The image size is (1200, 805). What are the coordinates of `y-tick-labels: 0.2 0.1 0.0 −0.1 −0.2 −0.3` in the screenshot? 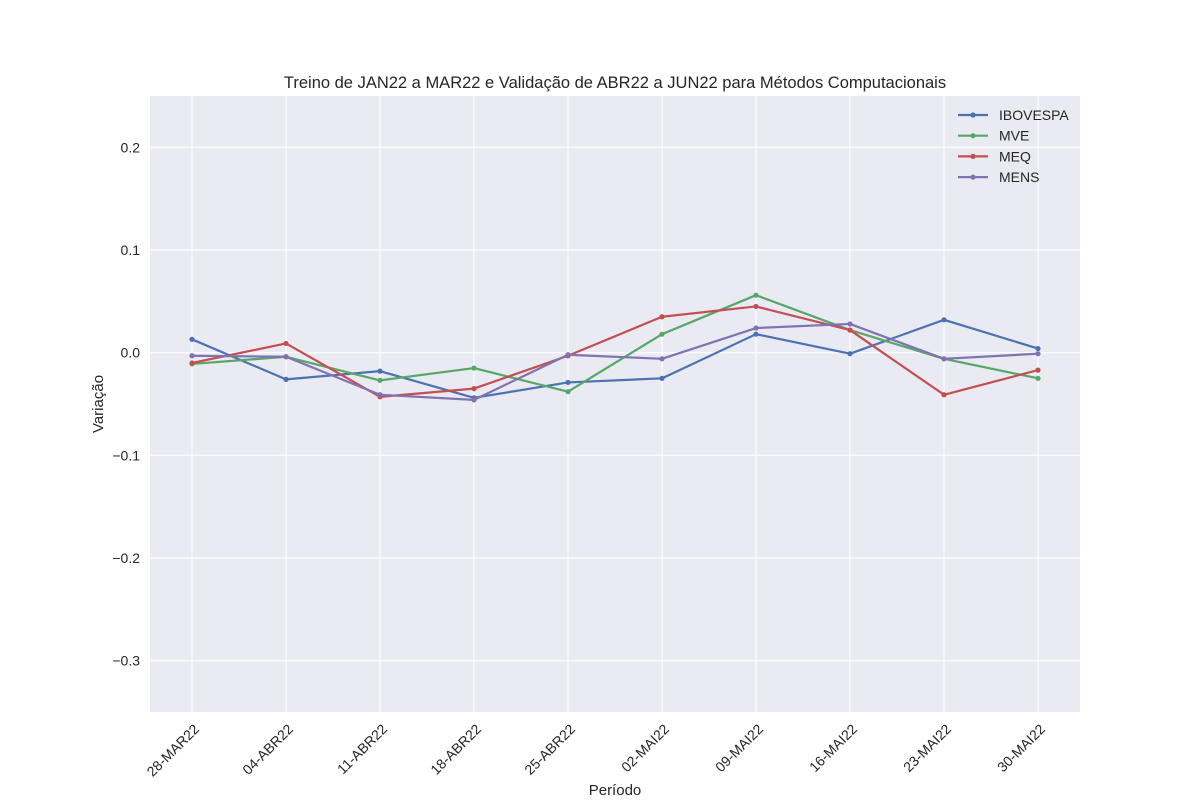 It's located at (126, 403).